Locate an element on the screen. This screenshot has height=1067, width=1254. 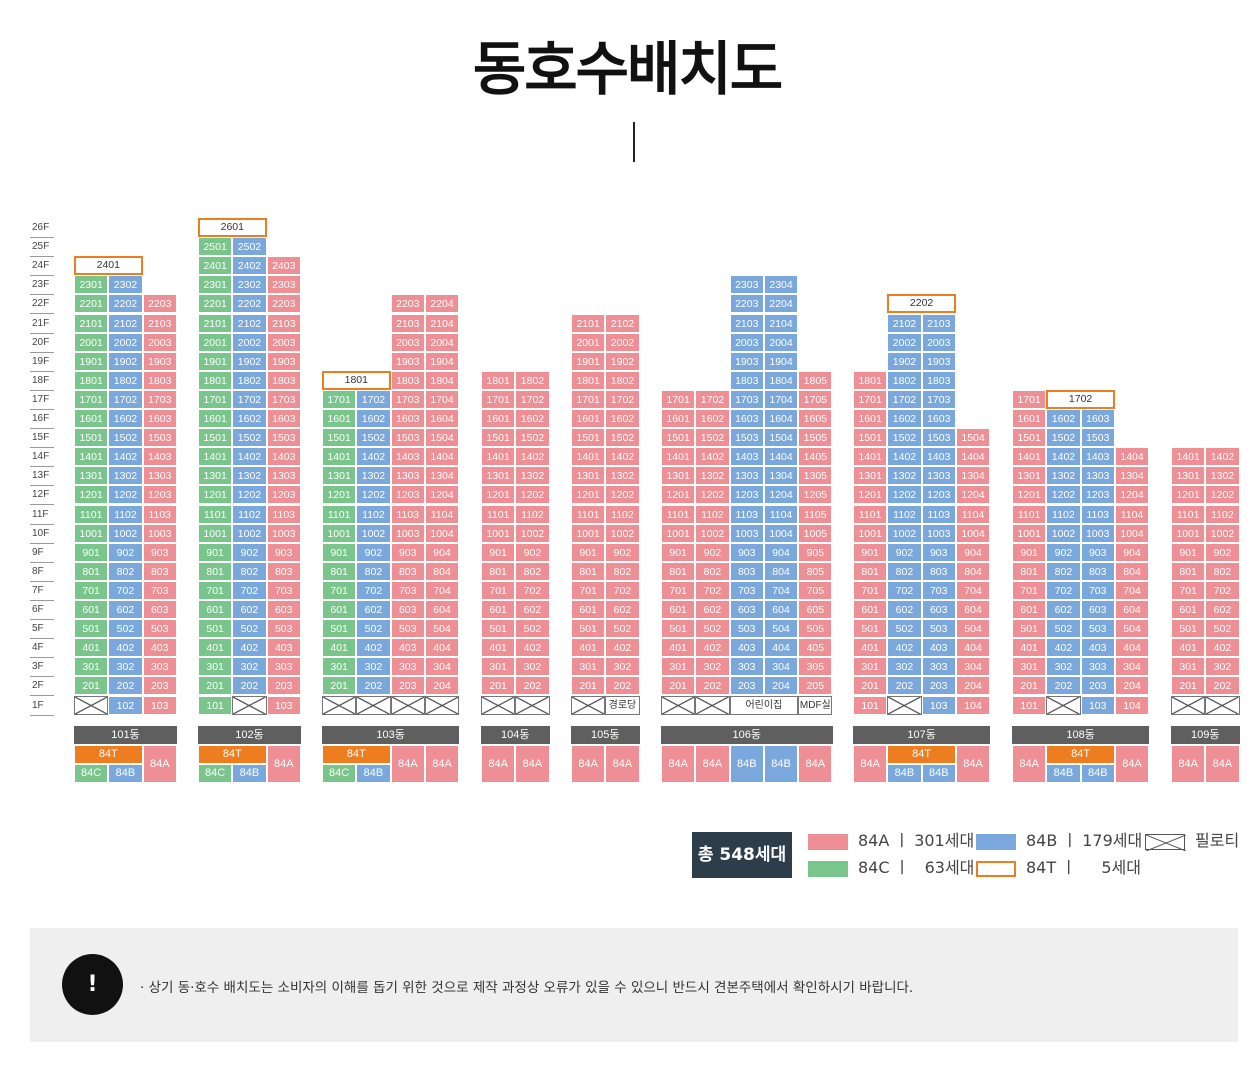
unit-cell: 1402 is located at coordinates (1063, 457).